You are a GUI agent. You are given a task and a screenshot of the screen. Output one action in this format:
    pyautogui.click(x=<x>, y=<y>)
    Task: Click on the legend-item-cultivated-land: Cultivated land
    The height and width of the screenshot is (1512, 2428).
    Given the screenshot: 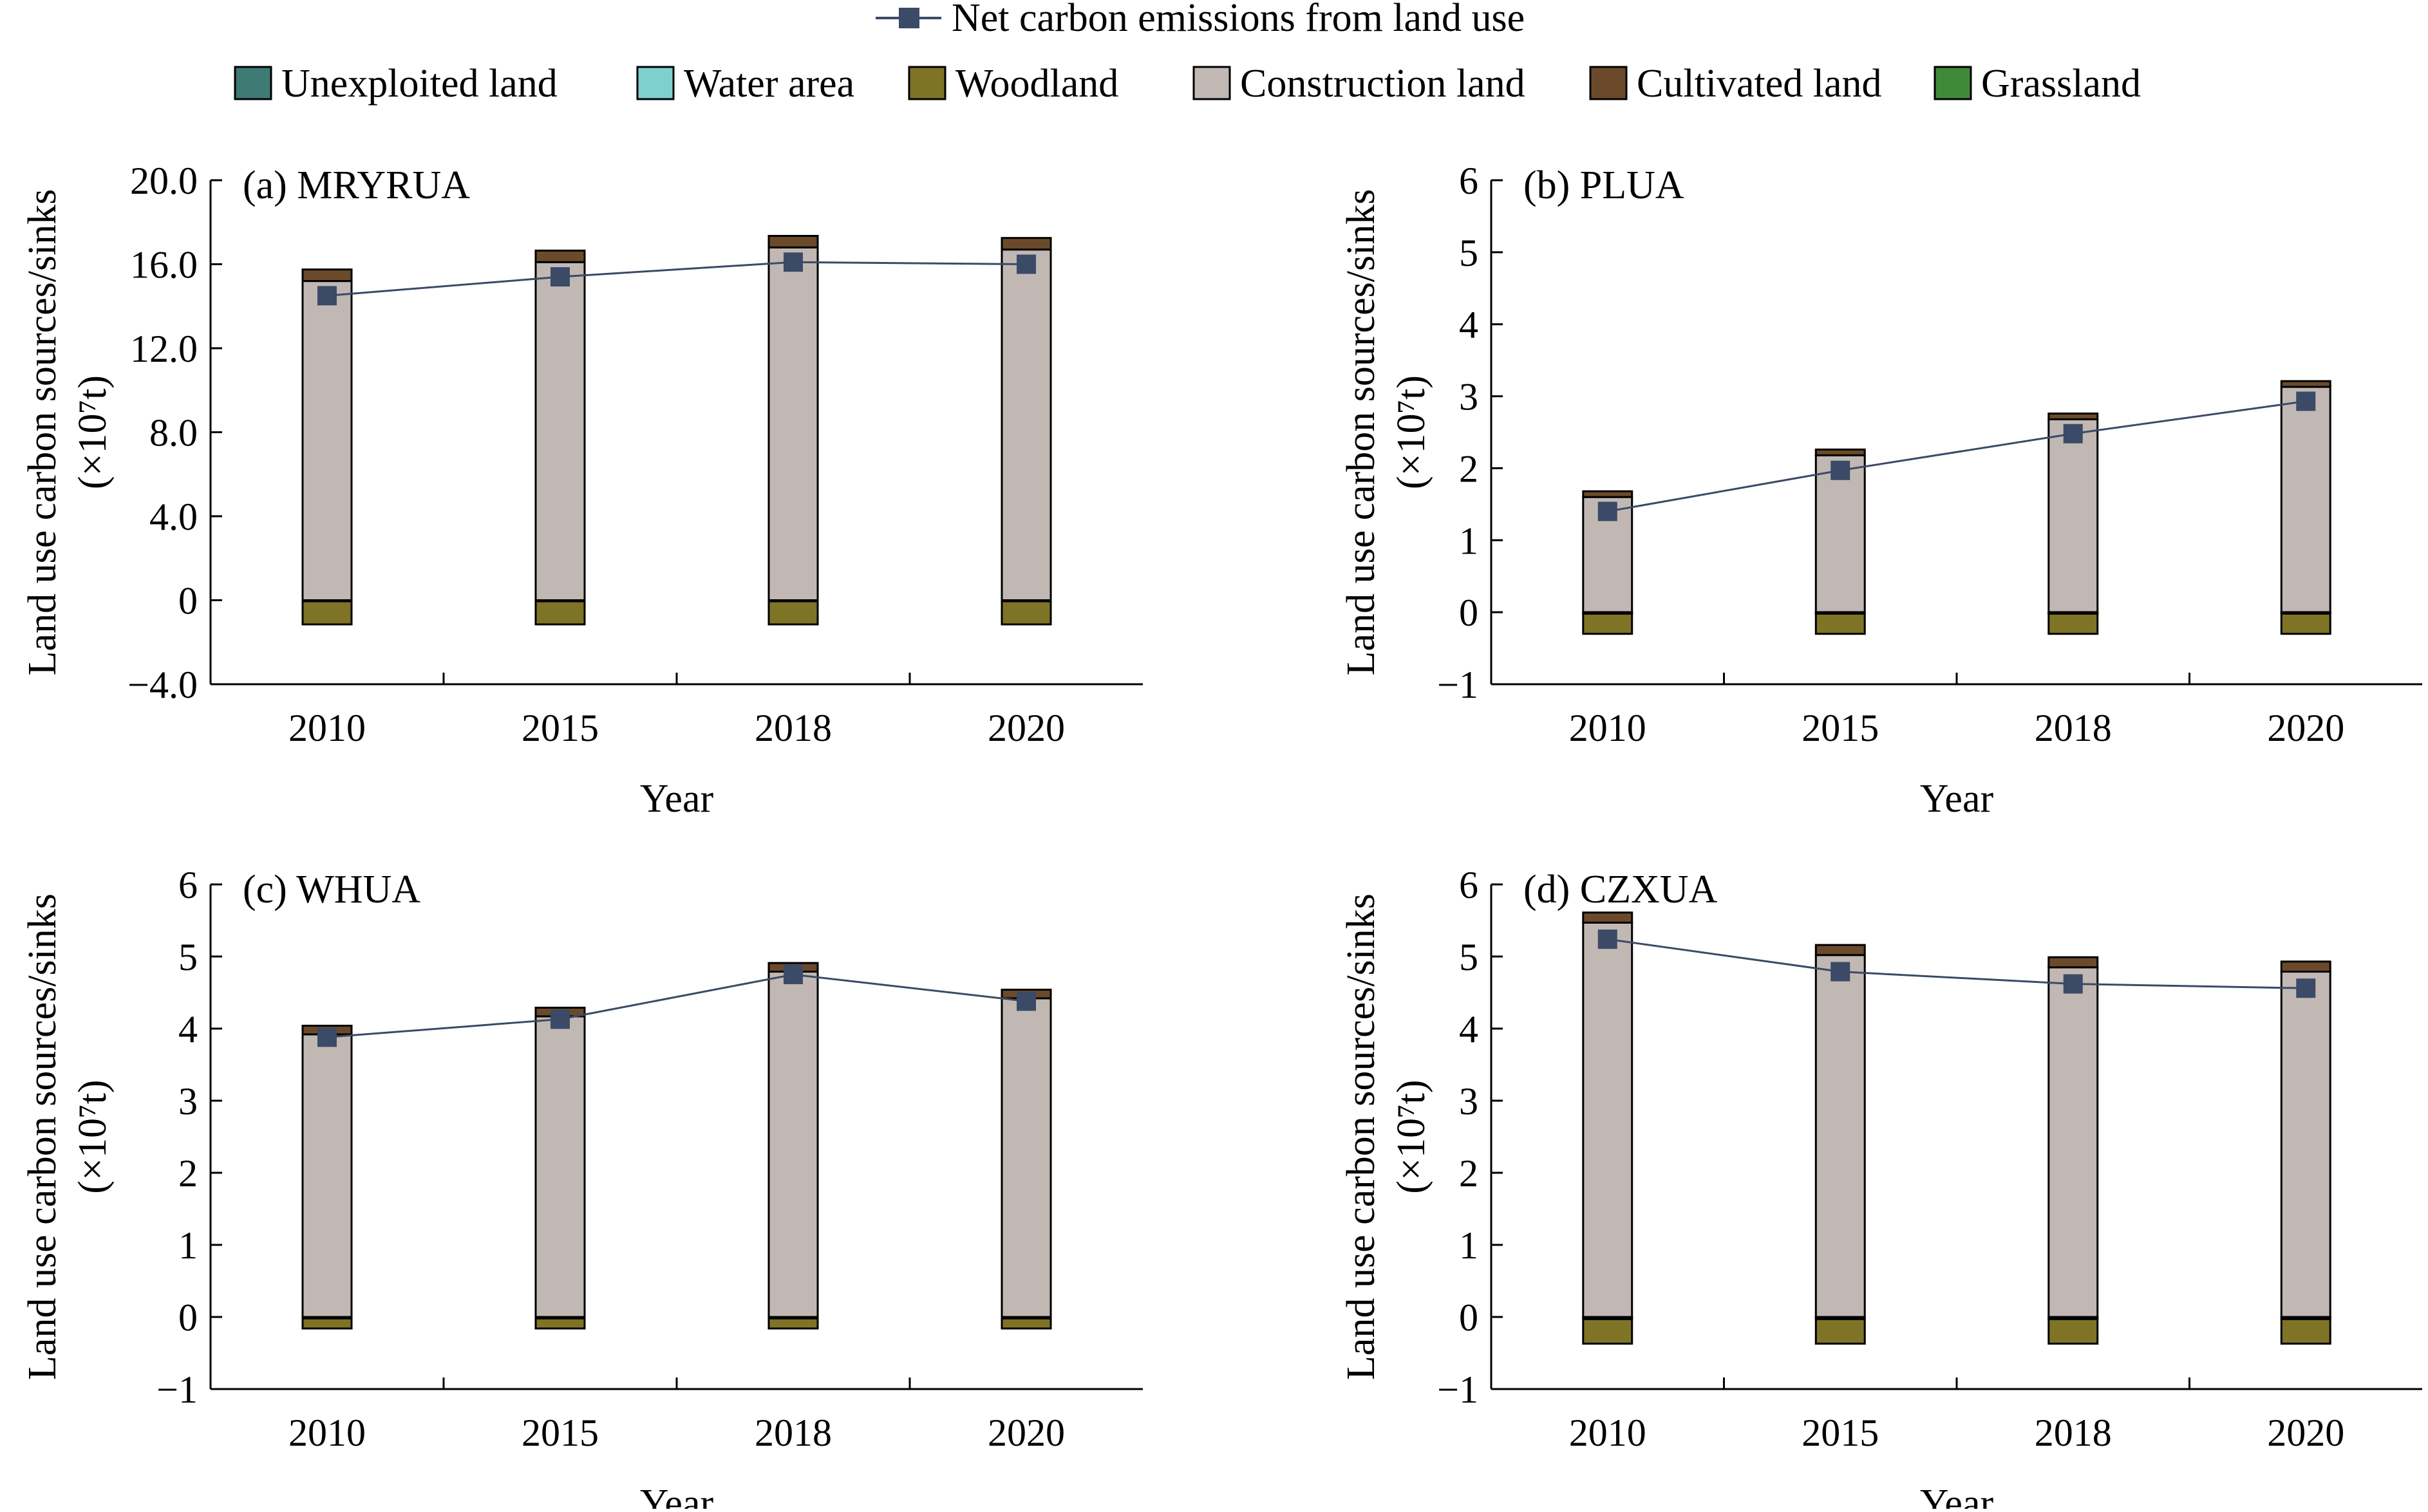 What is the action you would take?
    pyautogui.click(x=1735, y=84)
    